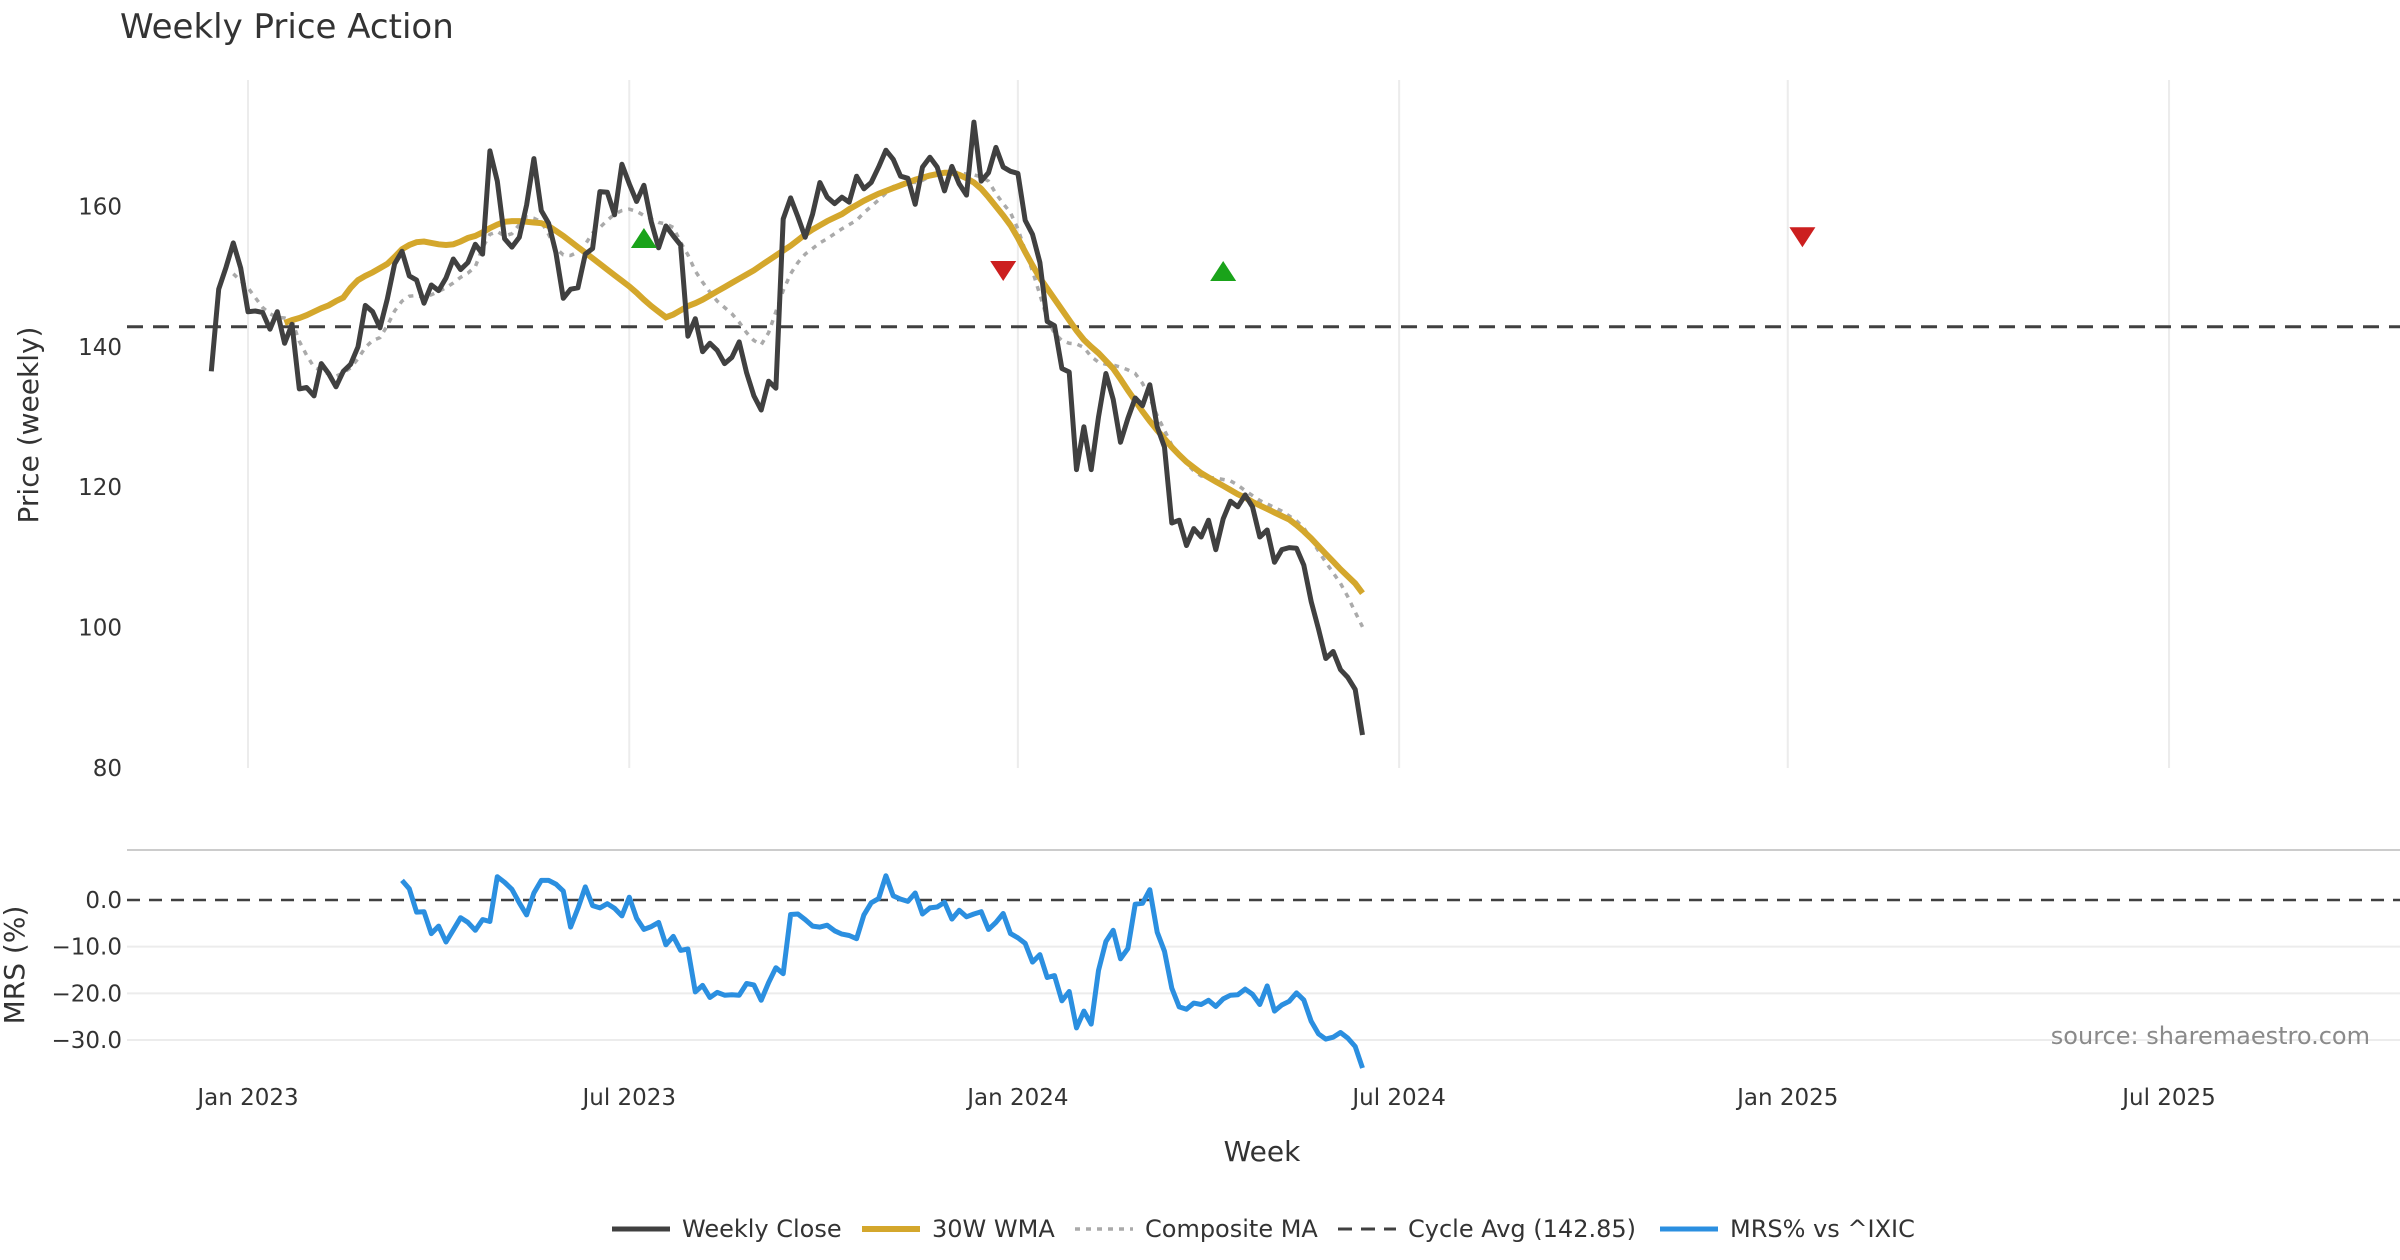 This screenshot has height=1260, width=2400. I want to click on mrs-line, so click(882, 971).